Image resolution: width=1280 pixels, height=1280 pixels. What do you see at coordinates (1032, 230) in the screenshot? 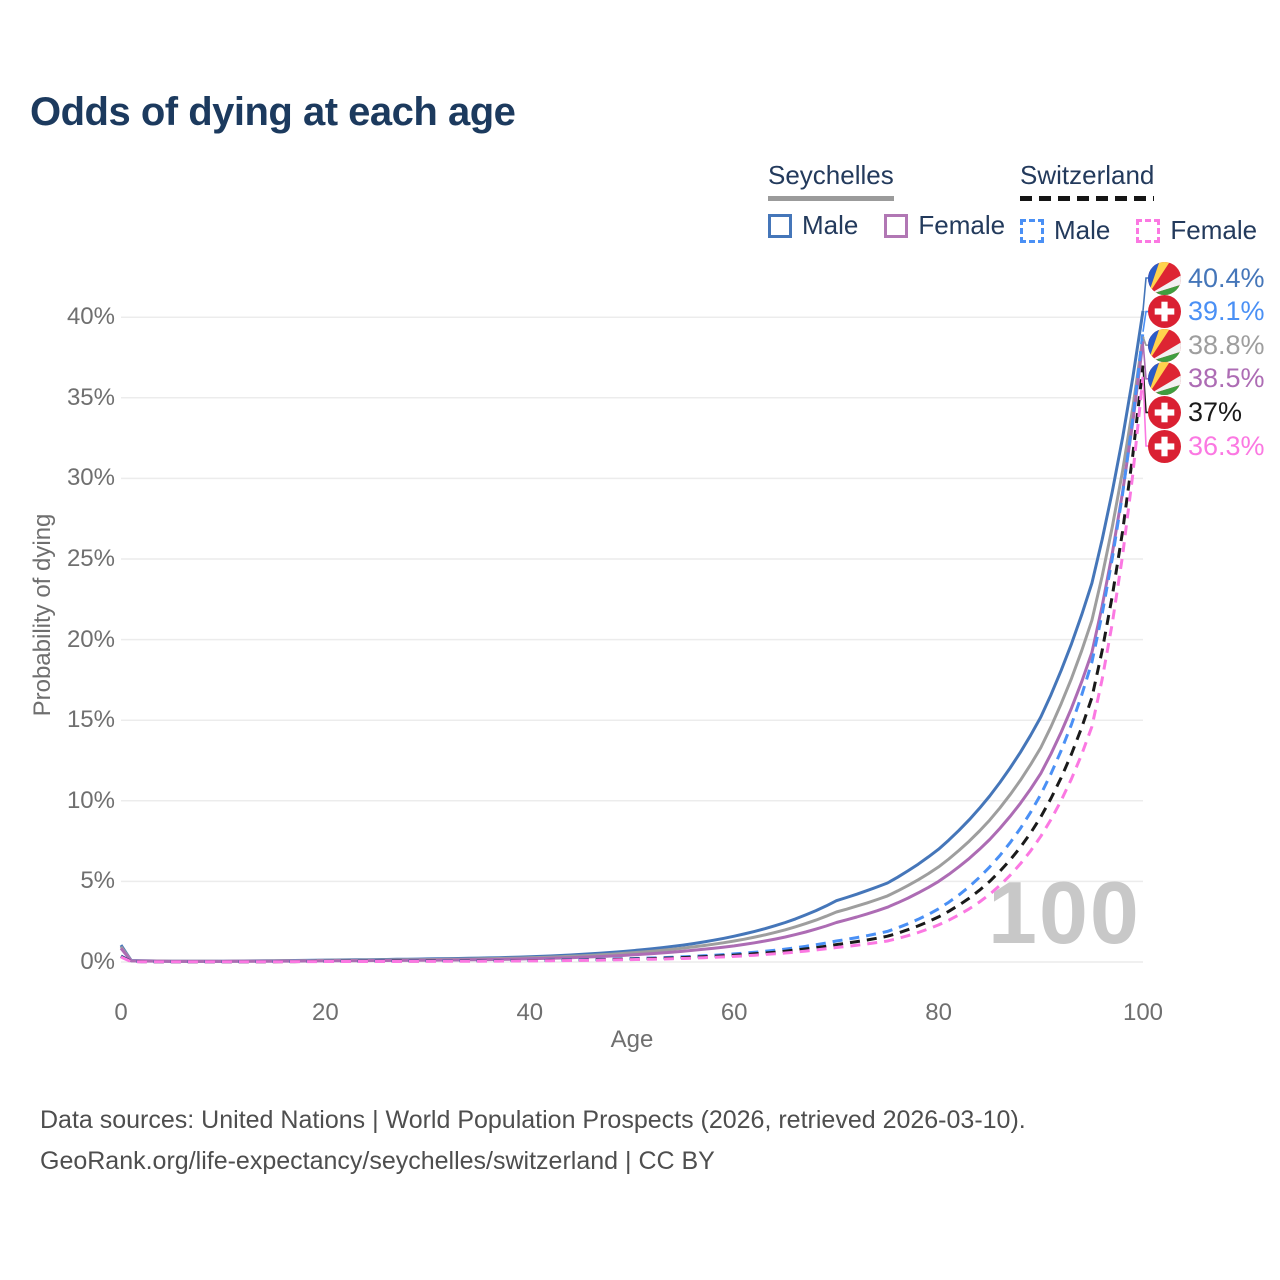
I see `switzerland-male-swatch-icon` at bounding box center [1032, 230].